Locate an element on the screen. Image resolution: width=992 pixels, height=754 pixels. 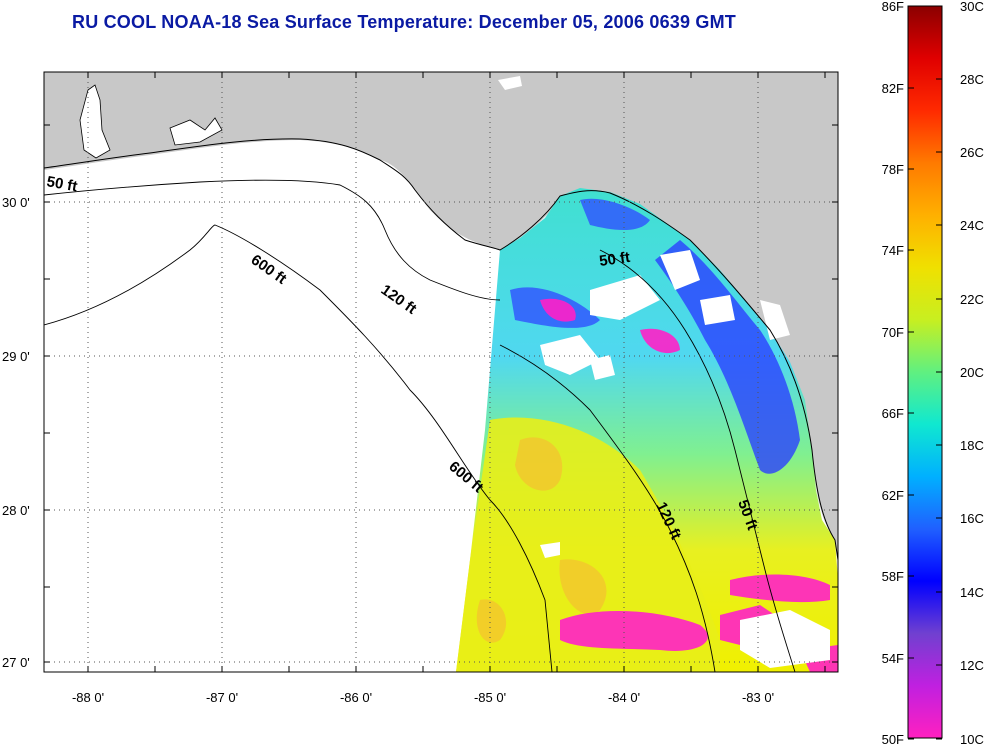
lat-label: 27 0' is located at coordinates (16, 662).